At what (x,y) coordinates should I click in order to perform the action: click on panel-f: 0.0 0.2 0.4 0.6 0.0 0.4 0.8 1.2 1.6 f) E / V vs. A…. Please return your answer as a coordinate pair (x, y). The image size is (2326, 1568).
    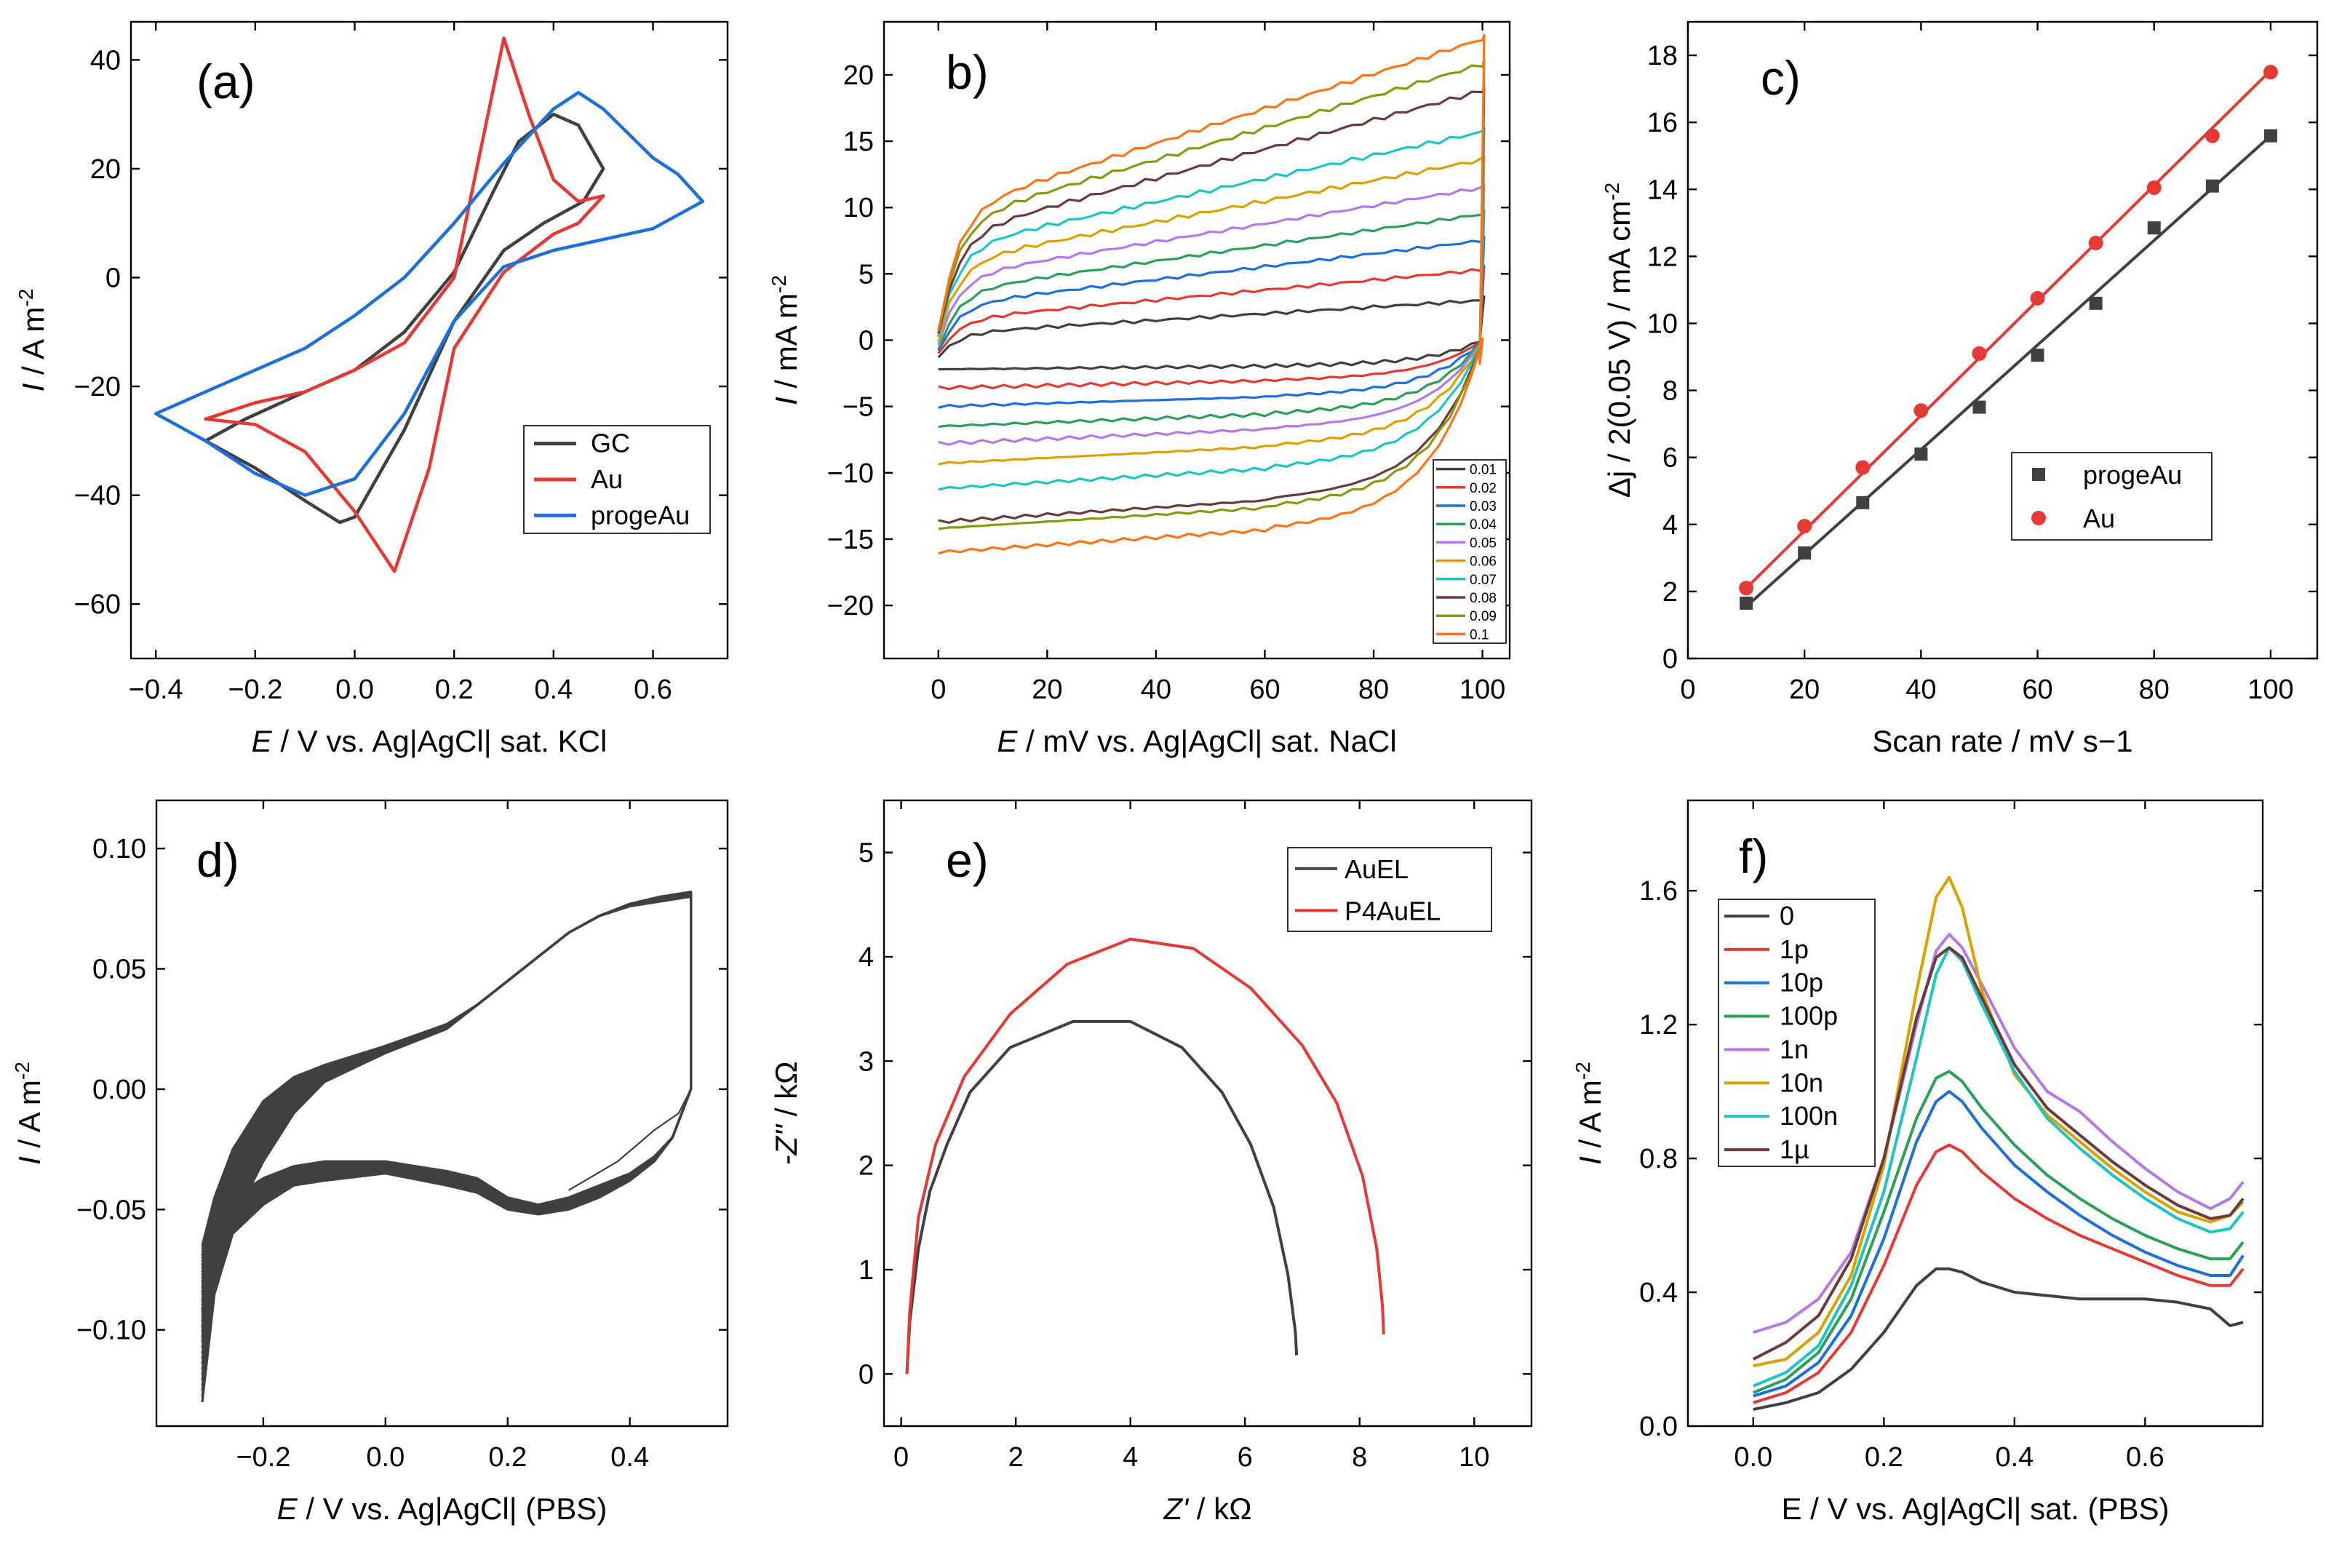
    Looking at the image, I should click on (1918, 1162).